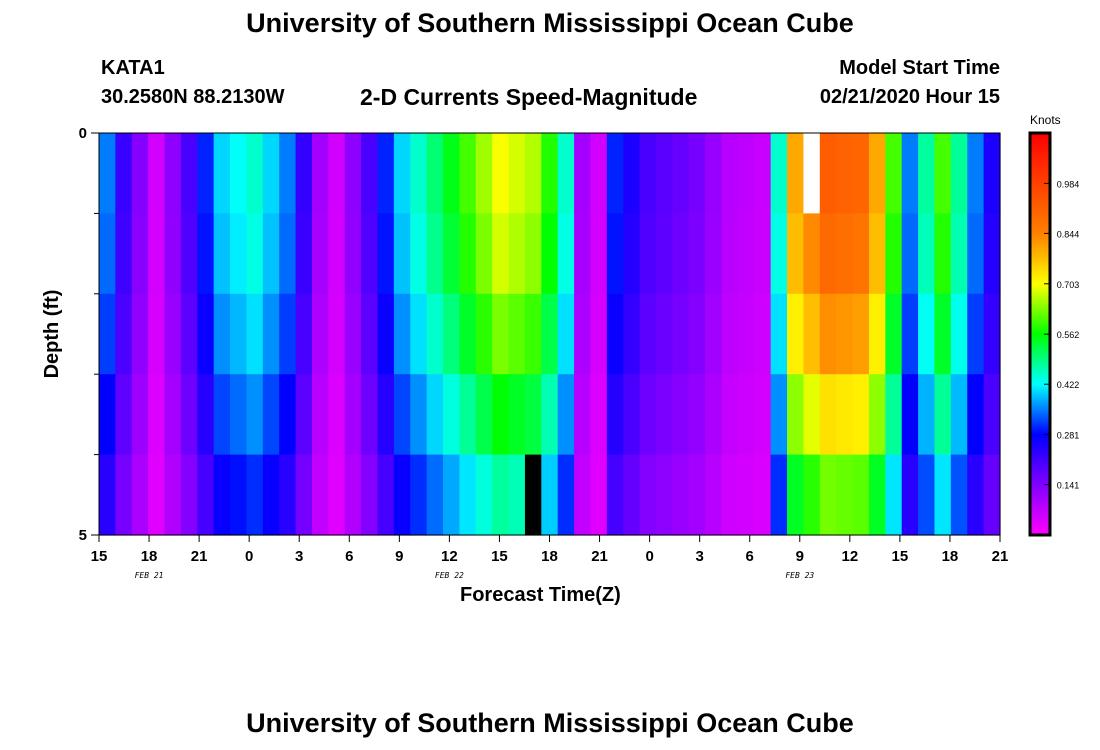 Image resolution: width=1100 pixels, height=750 pixels. What do you see at coordinates (193, 97) in the screenshot?
I see `station-coords: 30.2580N 88.2130W` at bounding box center [193, 97].